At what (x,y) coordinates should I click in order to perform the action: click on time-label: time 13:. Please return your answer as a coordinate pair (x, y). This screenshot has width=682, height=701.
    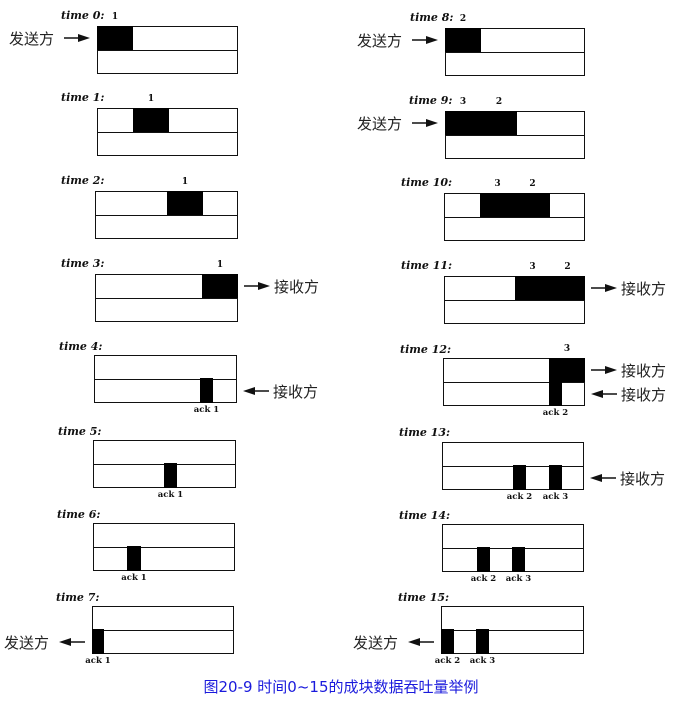
    Looking at the image, I should click on (425, 432).